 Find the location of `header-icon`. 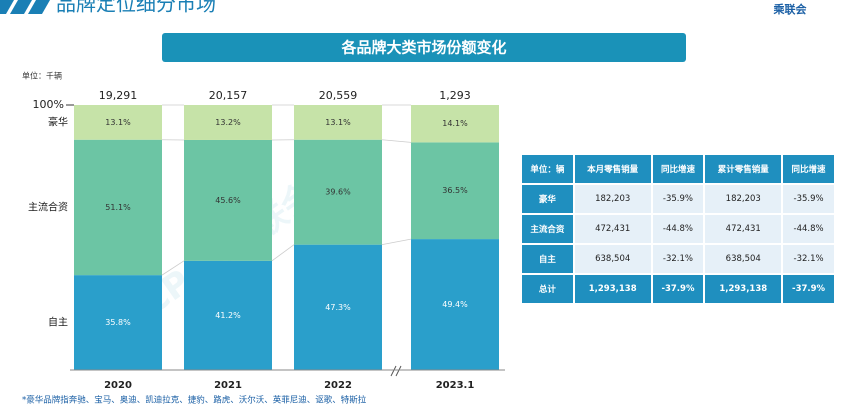

header-icon is located at coordinates (25, 7).